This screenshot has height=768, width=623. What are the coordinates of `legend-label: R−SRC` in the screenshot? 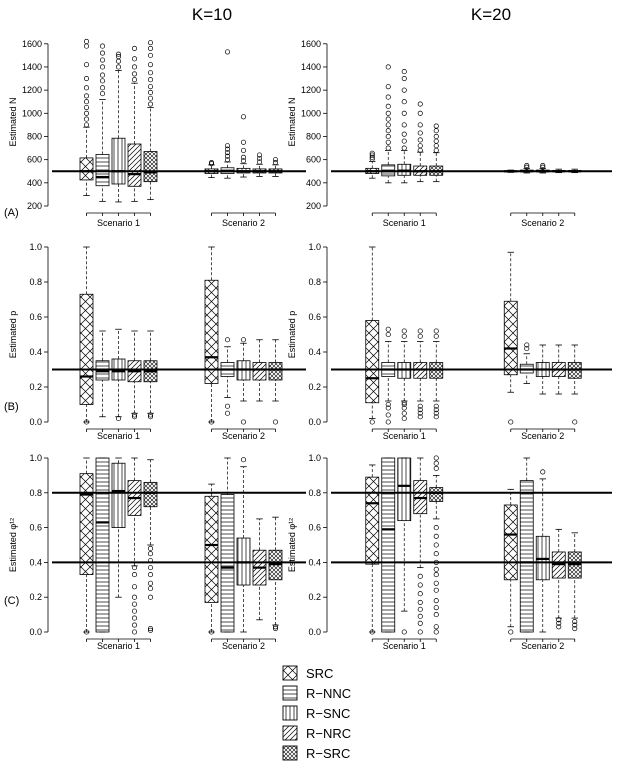 It's located at (328, 753).